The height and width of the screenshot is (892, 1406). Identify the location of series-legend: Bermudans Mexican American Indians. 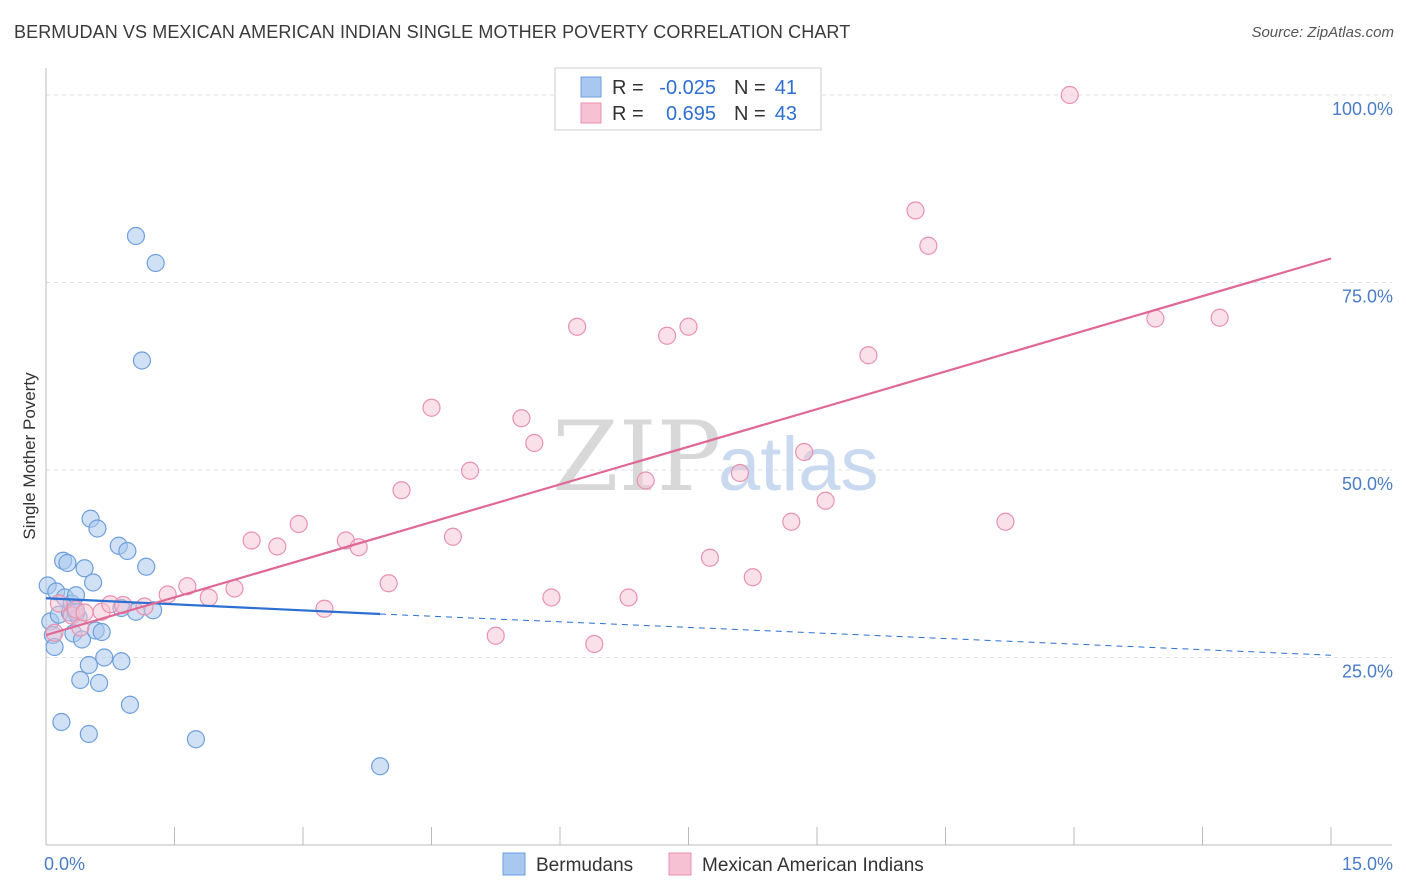
(713, 864).